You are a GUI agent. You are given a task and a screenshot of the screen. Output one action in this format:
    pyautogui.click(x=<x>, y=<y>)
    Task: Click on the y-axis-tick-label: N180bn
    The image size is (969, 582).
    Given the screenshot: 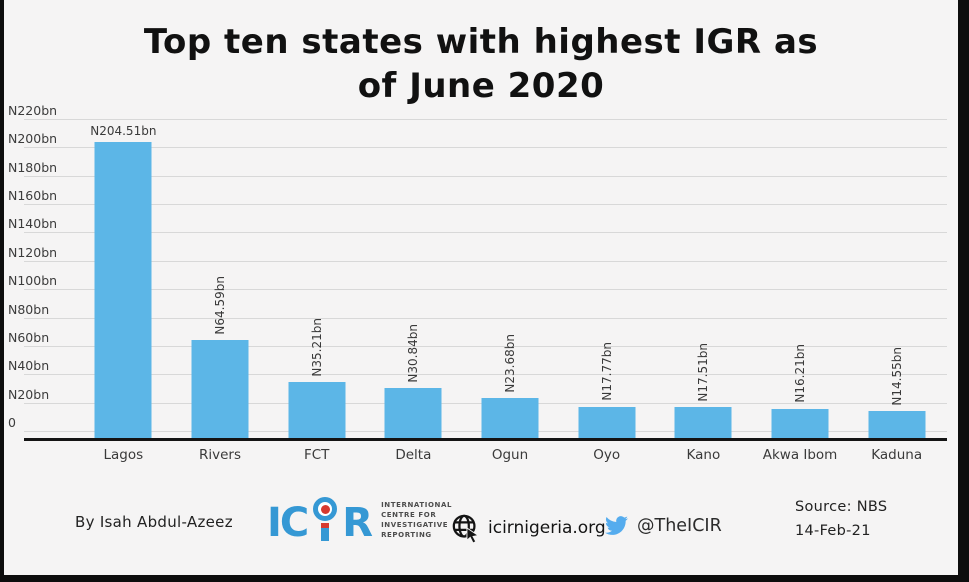 What is the action you would take?
    pyautogui.click(x=33, y=167)
    